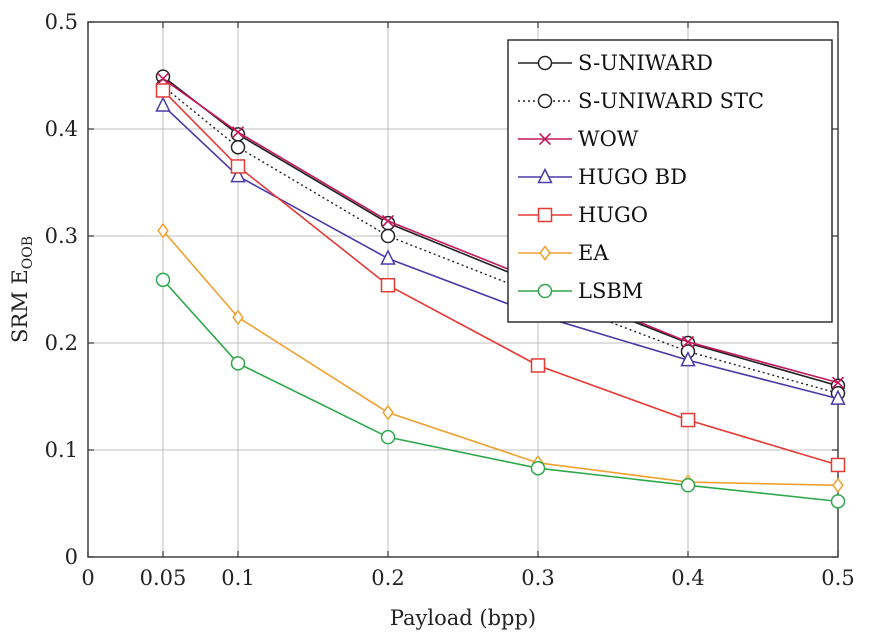 The image size is (870, 643). I want to click on y-tick-label: 0.1, so click(61, 450).